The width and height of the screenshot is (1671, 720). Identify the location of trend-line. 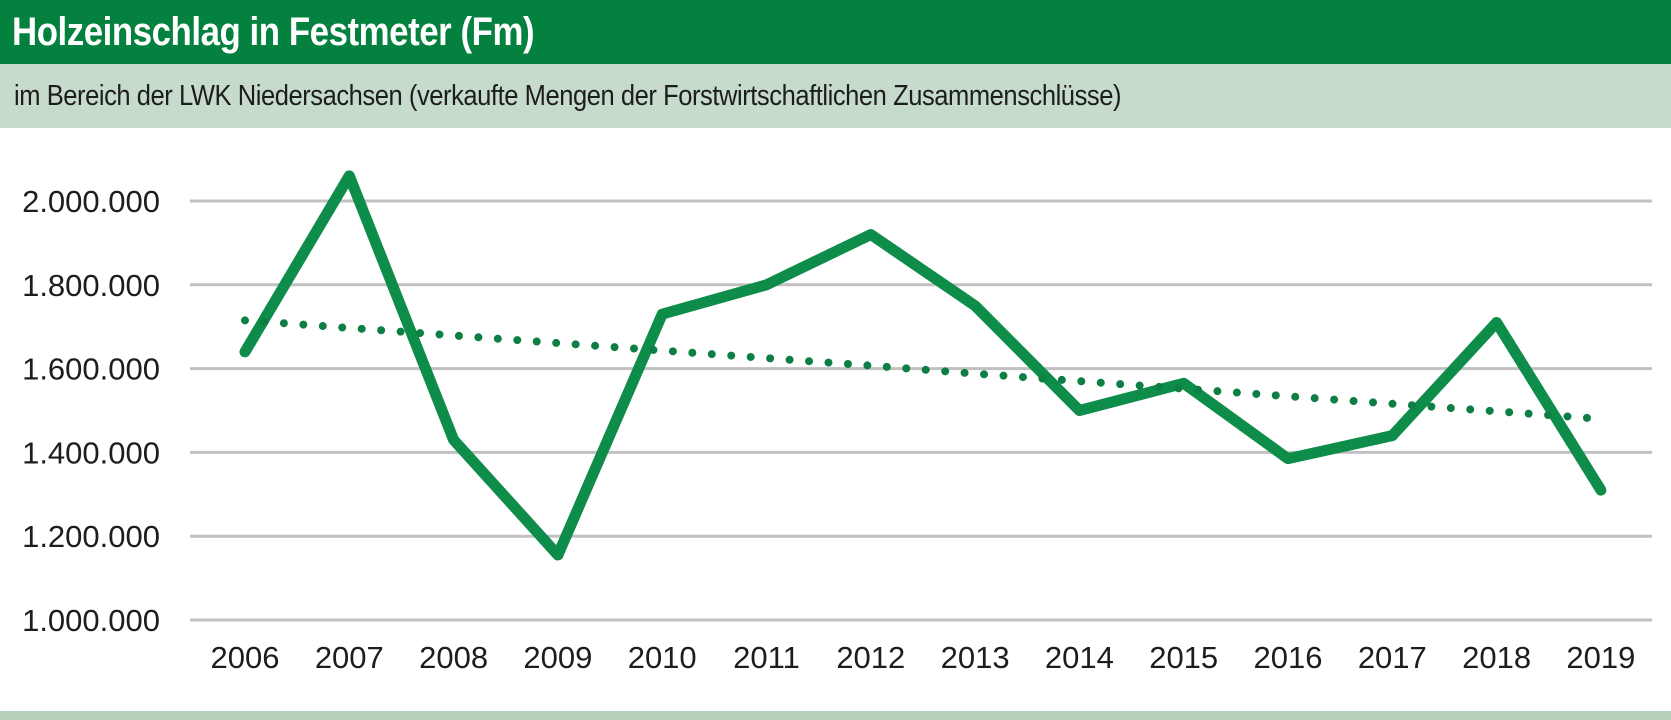
(923, 369).